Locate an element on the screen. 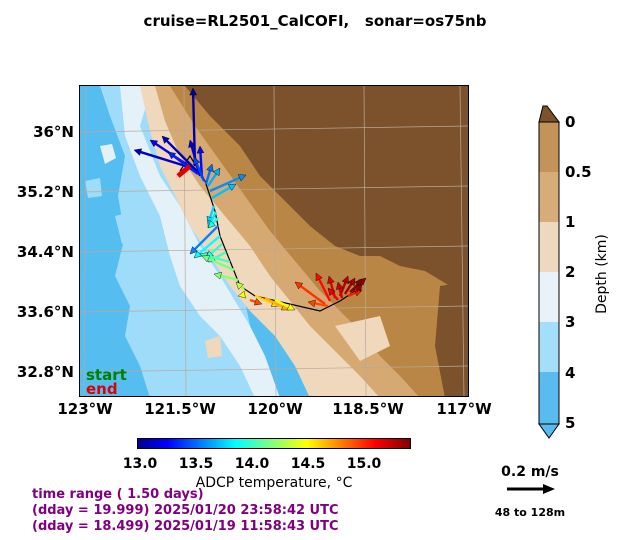  lon-tick-121-5: 121.5°W is located at coordinates (180, 409).